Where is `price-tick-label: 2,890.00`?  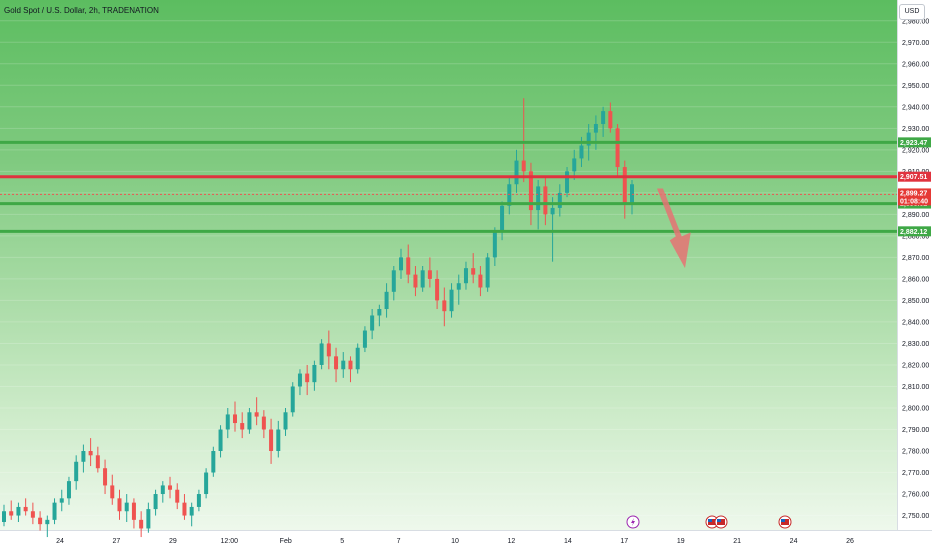
price-tick-label: 2,890.00 is located at coordinates (915, 215).